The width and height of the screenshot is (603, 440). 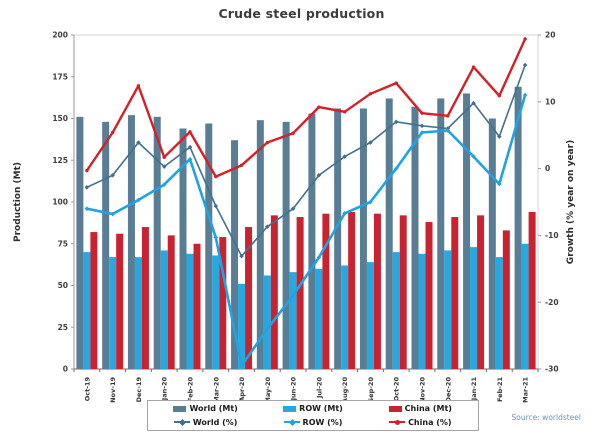 What do you see at coordinates (552, 302) in the screenshot?
I see `y-axis-right-label: -20` at bounding box center [552, 302].